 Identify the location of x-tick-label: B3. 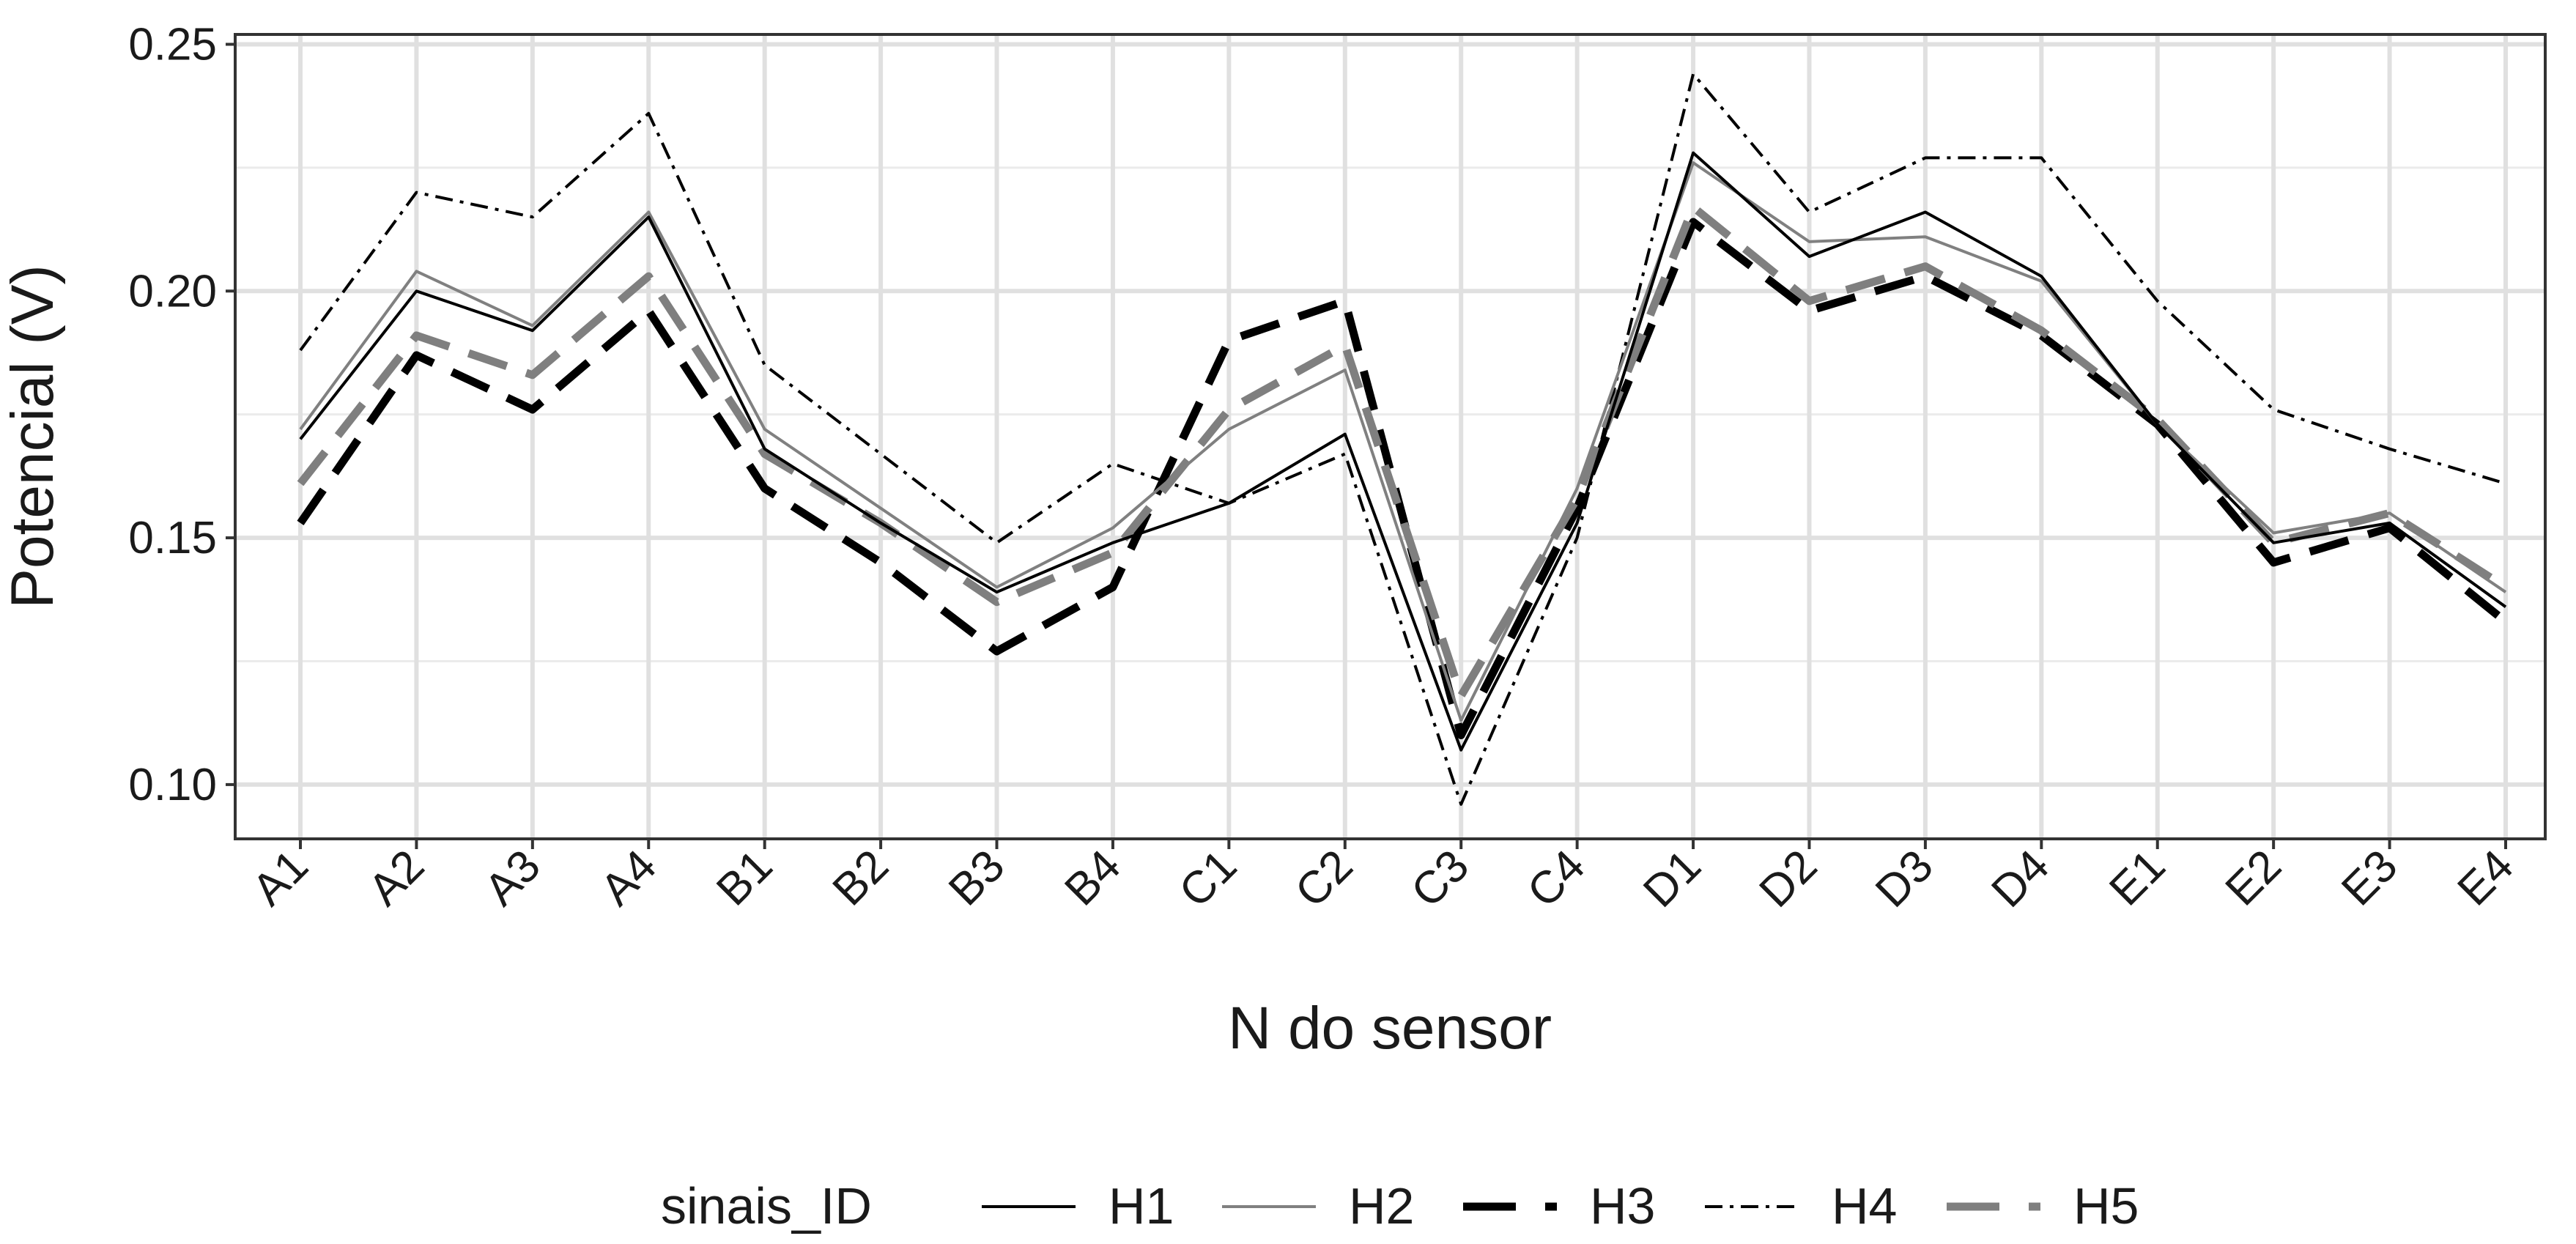
(976, 877).